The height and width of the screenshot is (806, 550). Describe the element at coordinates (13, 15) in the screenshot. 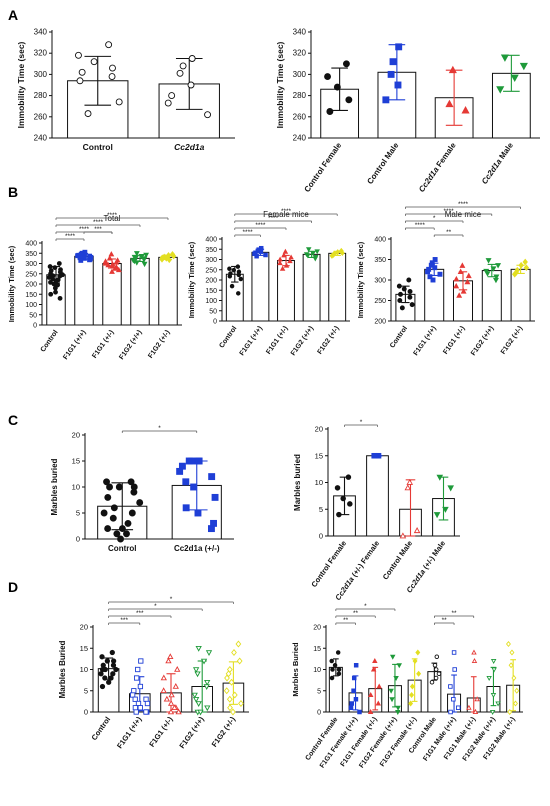

I see `panel-label-a: A` at that location.